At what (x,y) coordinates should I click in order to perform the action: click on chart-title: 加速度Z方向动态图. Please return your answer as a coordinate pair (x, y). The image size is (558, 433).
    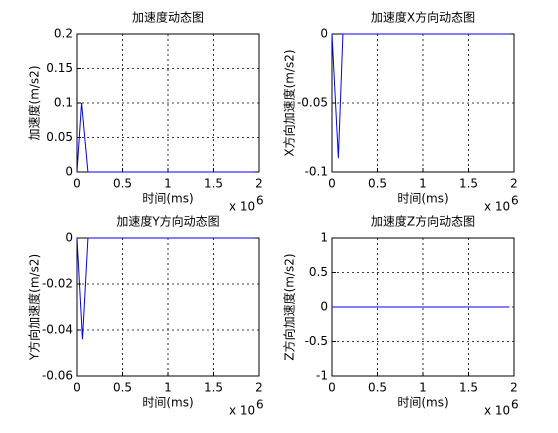
    Looking at the image, I should click on (423, 221).